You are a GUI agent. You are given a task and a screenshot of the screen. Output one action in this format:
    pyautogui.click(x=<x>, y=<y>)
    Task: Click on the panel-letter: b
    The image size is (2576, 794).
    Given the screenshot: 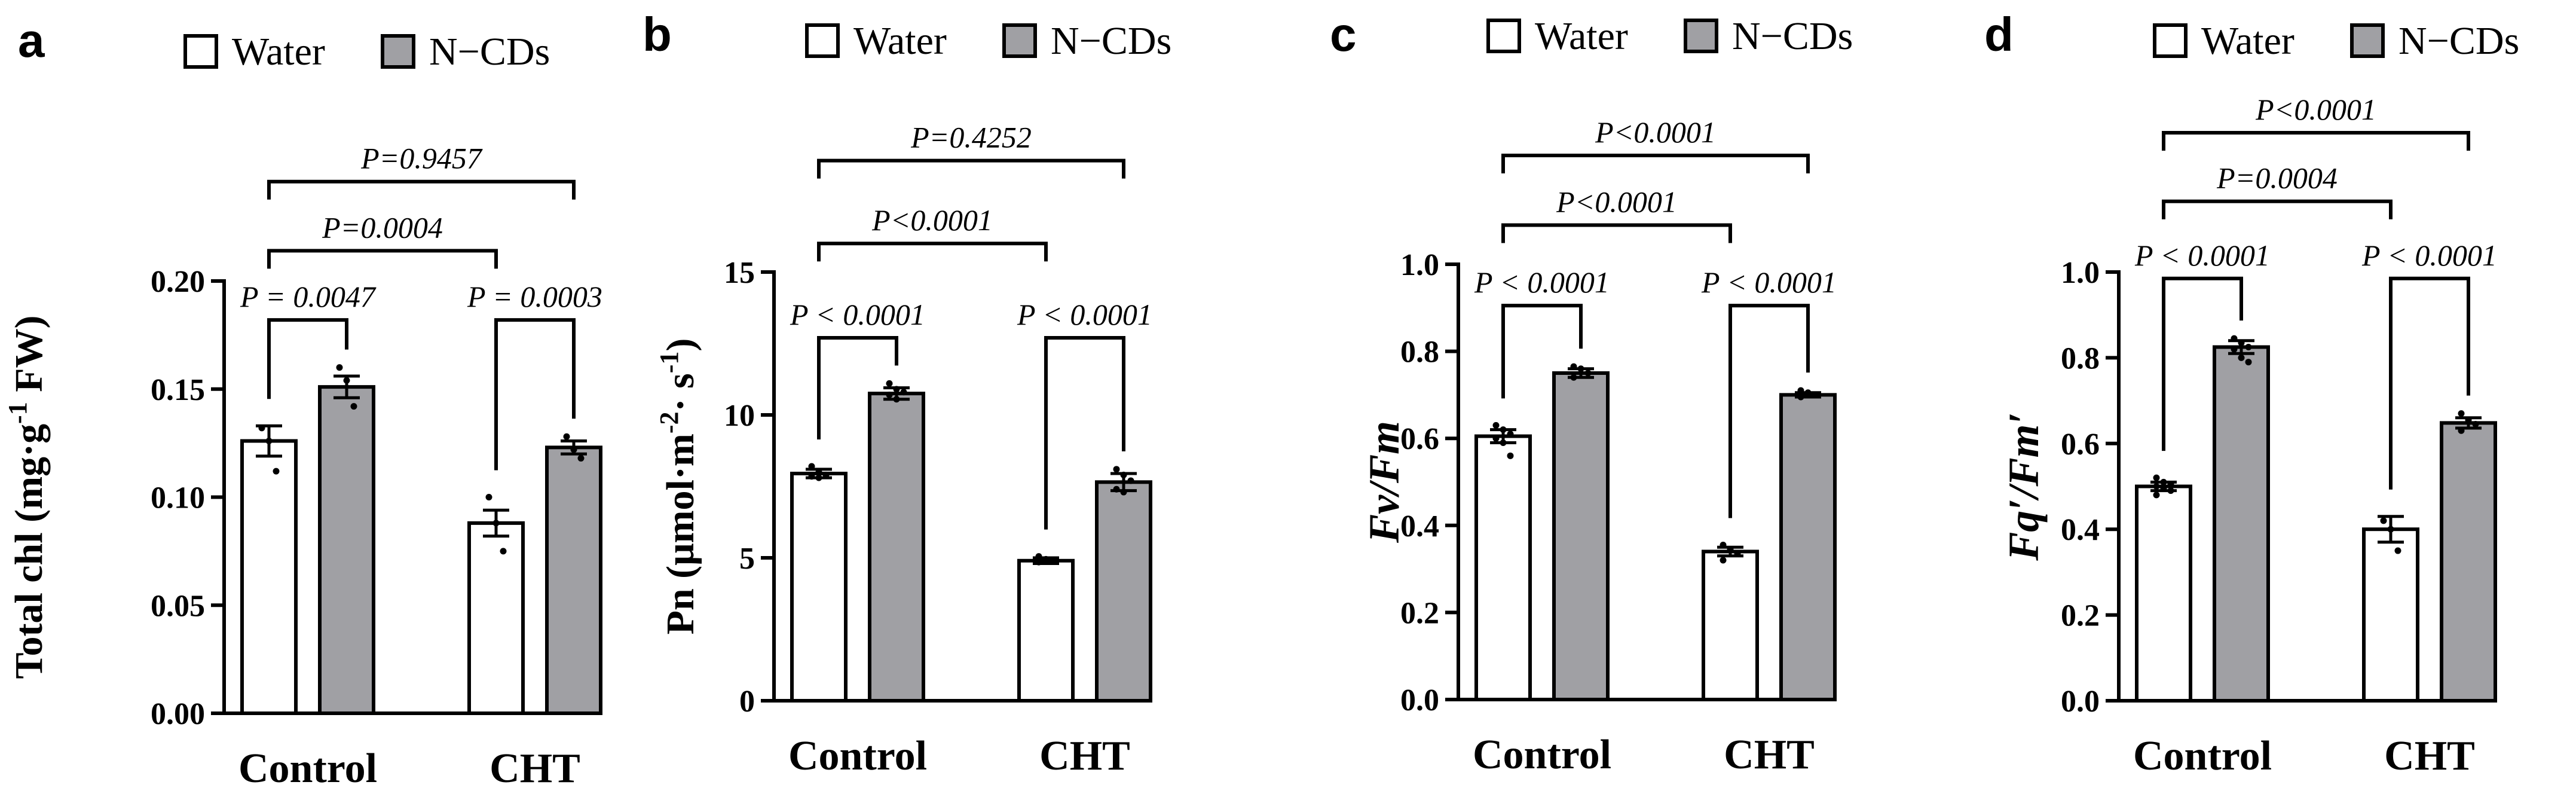 What is the action you would take?
    pyautogui.click(x=657, y=34)
    